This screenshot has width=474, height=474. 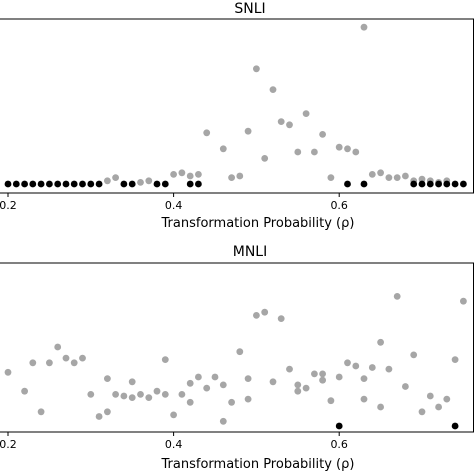 I want to click on snli-x-axis-label: Transformation Probability (ρ), so click(x=258, y=223).